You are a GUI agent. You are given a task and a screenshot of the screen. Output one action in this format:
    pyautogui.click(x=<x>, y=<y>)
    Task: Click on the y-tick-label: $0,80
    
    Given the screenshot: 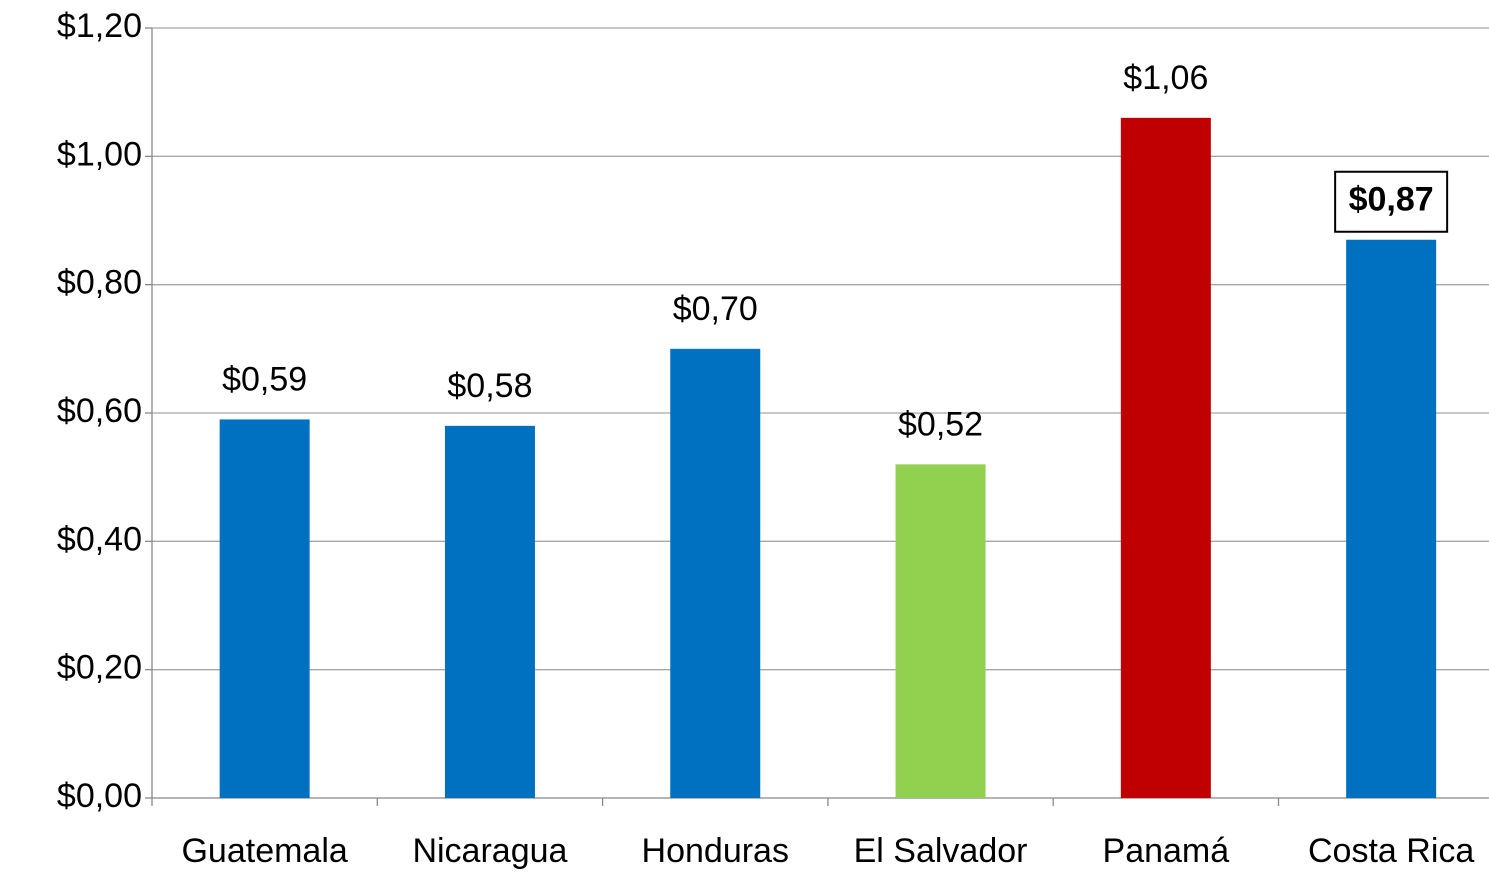 What is the action you would take?
    pyautogui.click(x=99, y=283)
    